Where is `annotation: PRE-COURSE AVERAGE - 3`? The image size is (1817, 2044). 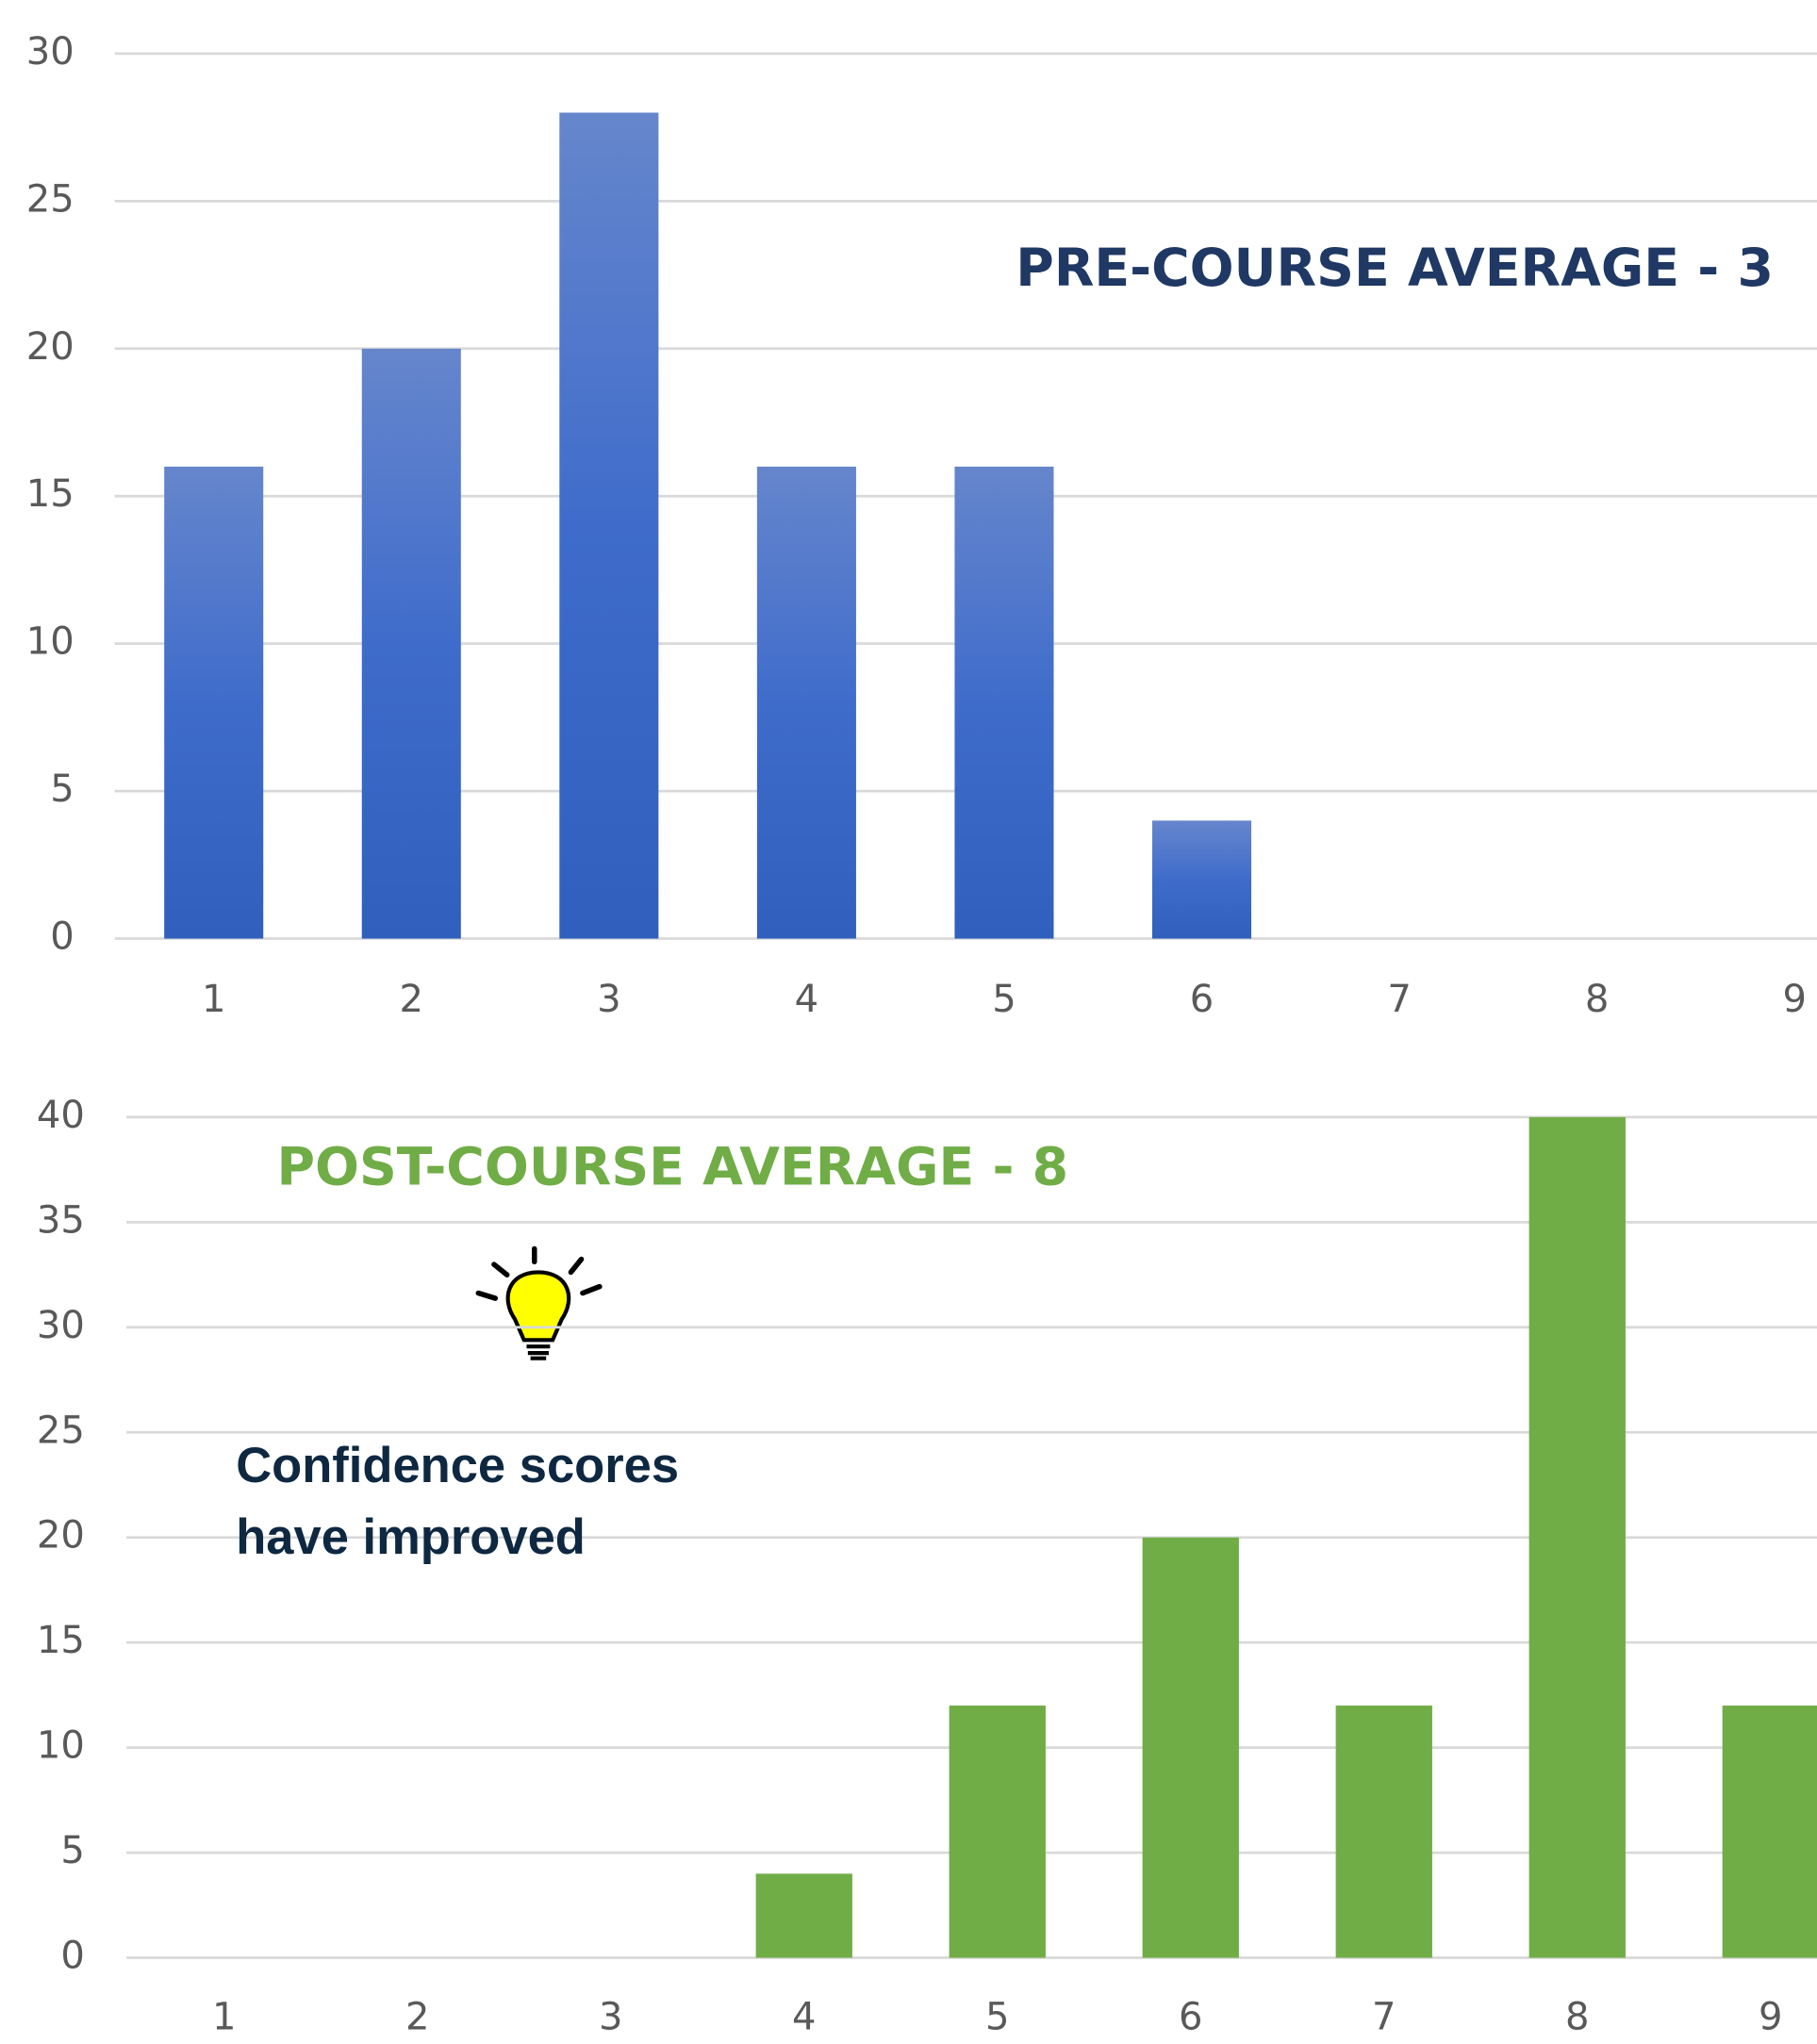
annotation: PRE-COURSE AVERAGE - 3 is located at coordinates (1395, 269).